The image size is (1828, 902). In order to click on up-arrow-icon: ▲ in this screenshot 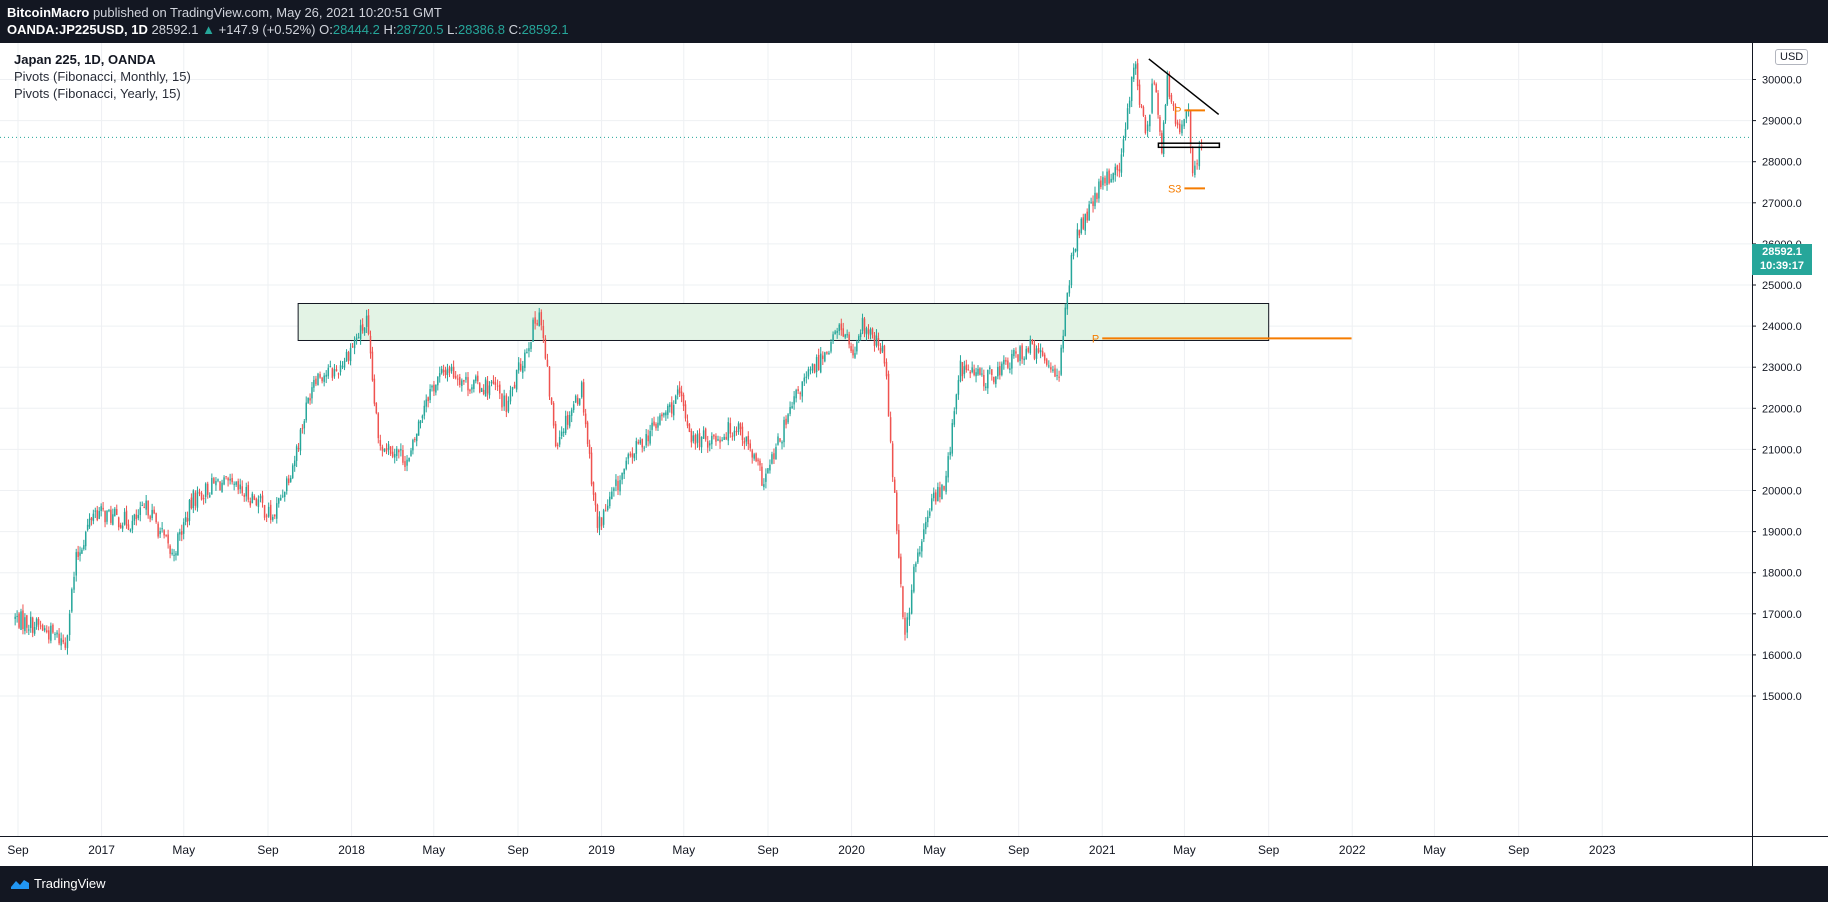, I will do `click(208, 29)`.